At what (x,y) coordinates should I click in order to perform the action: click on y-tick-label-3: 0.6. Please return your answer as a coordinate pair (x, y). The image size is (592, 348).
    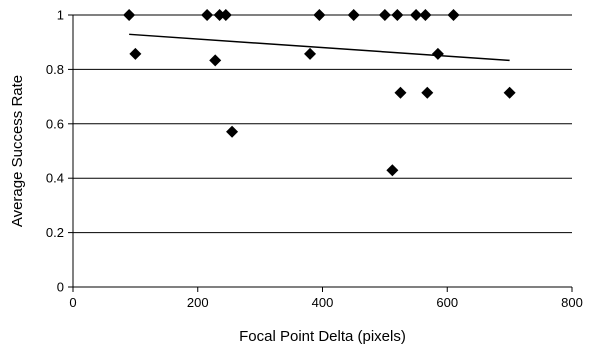
    Looking at the image, I should click on (55, 123).